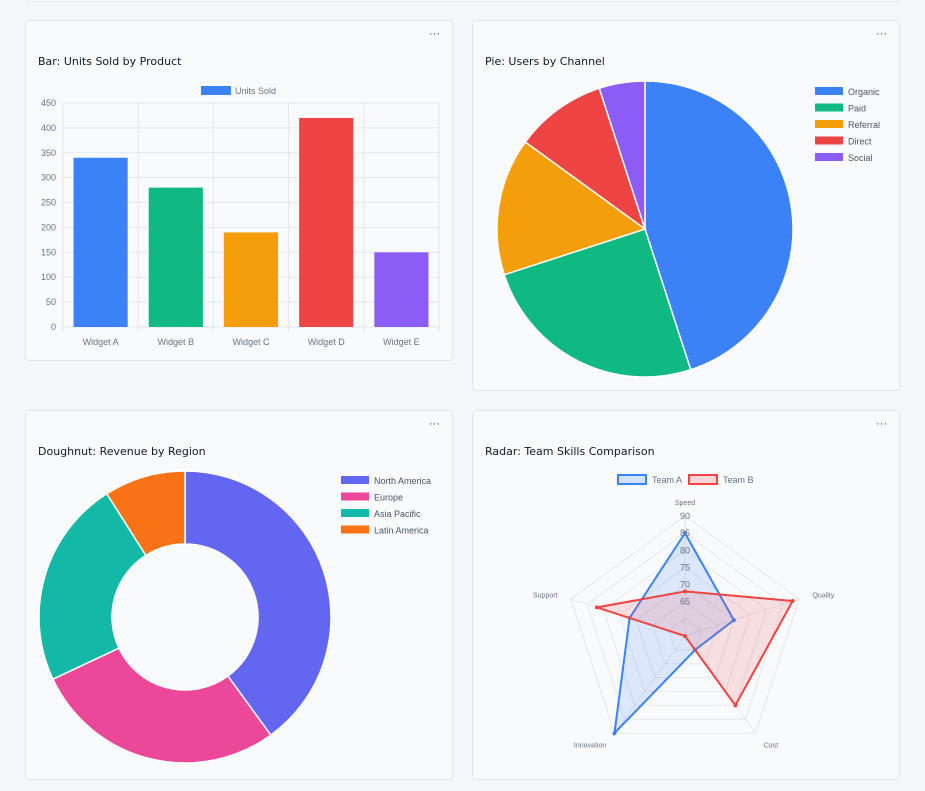 This screenshot has height=791, width=925. Describe the element at coordinates (590, 745) in the screenshot. I see `radar-axis-label: Innovation` at that location.